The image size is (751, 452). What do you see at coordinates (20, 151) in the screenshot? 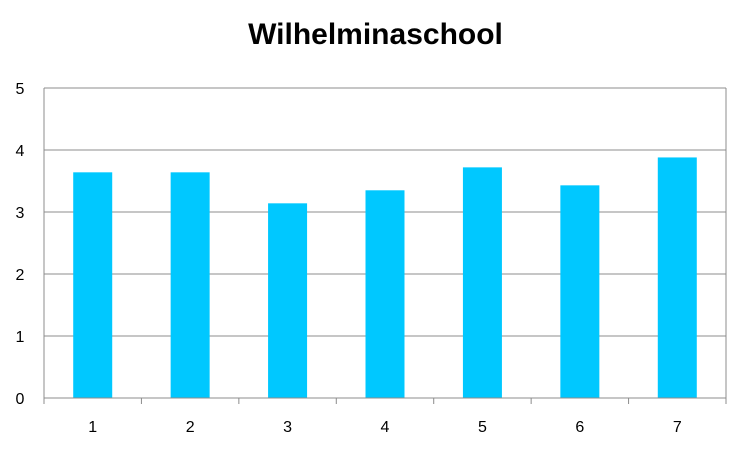
I see `y-tick-label: 4` at bounding box center [20, 151].